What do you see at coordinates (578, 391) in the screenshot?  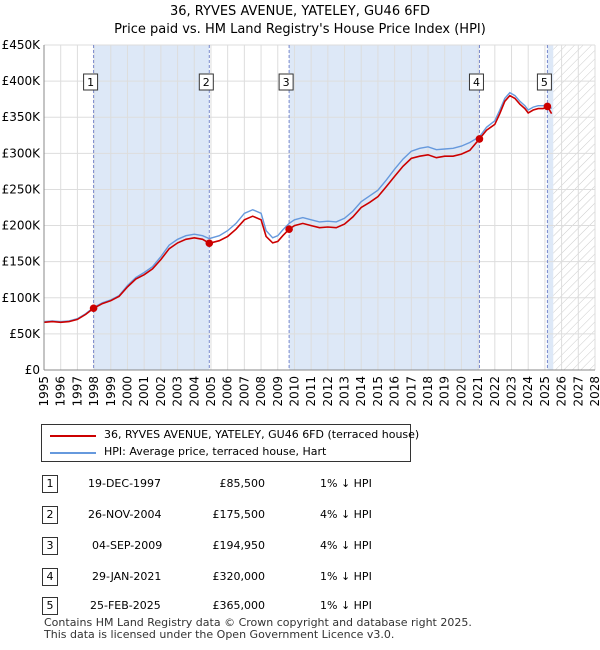 I see `x-tick-label: 2027` at bounding box center [578, 391].